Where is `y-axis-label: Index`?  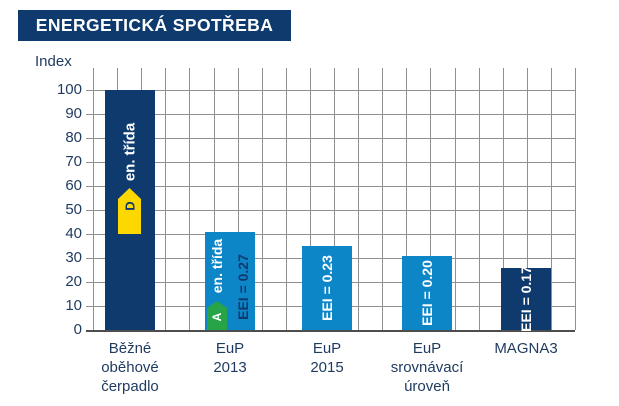
y-axis-label: Index is located at coordinates (53, 61).